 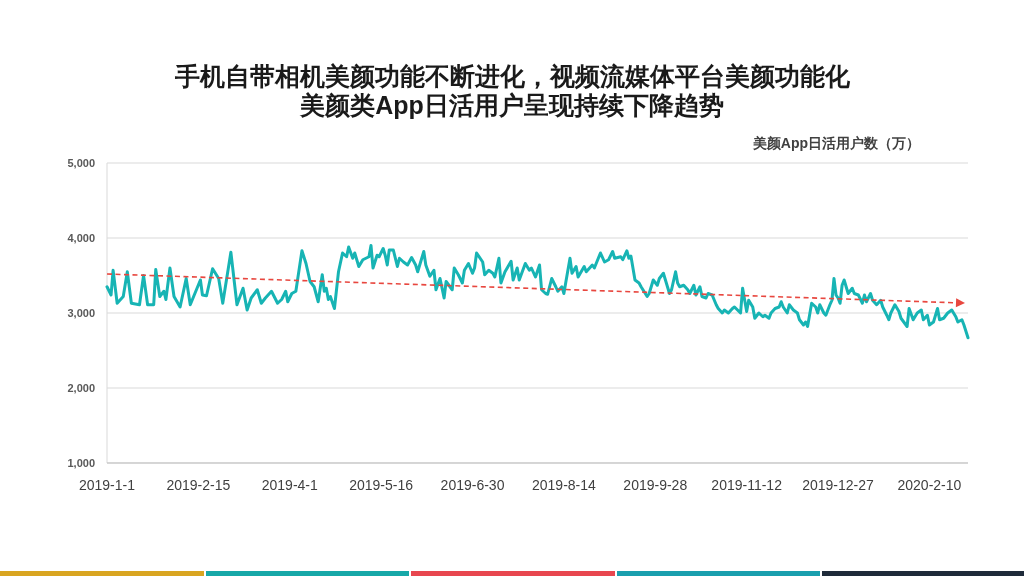 What do you see at coordinates (655, 485) in the screenshot?
I see `x-tick-label: 2019-9-28` at bounding box center [655, 485].